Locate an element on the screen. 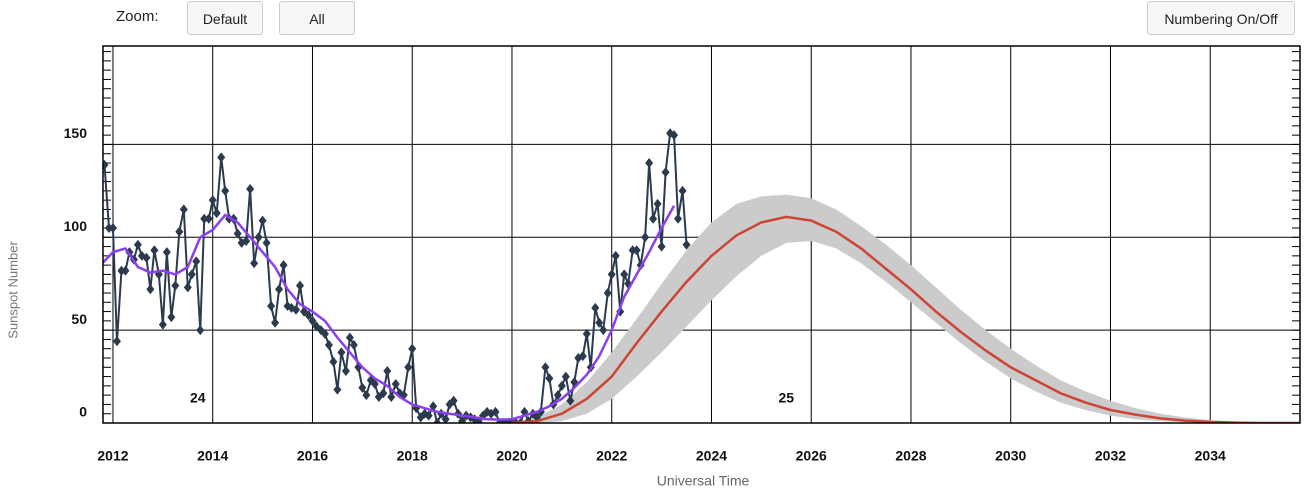  numbering-button: Numbering On/Off is located at coordinates (1221, 18).